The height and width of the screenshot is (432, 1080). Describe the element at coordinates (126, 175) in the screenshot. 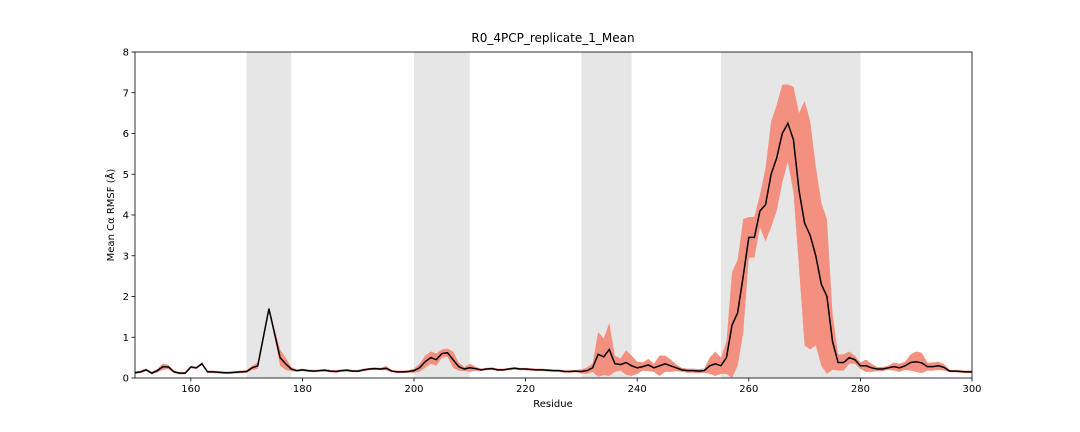

I see `y-tick-label: 5` at that location.